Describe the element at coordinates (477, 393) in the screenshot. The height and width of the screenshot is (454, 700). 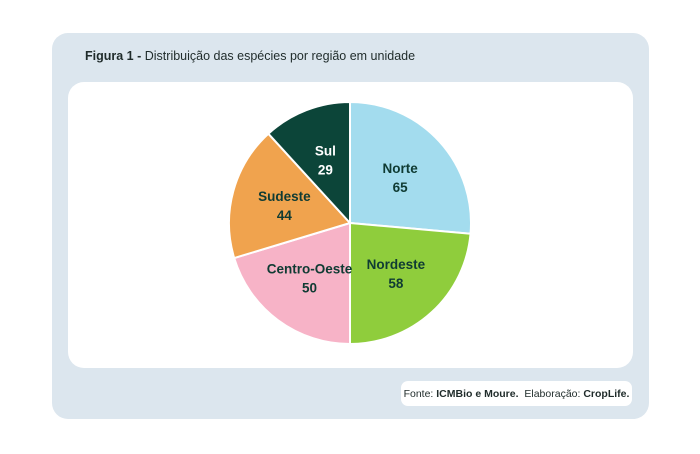
I see `source-org: ICMBio e Moure.` at that location.